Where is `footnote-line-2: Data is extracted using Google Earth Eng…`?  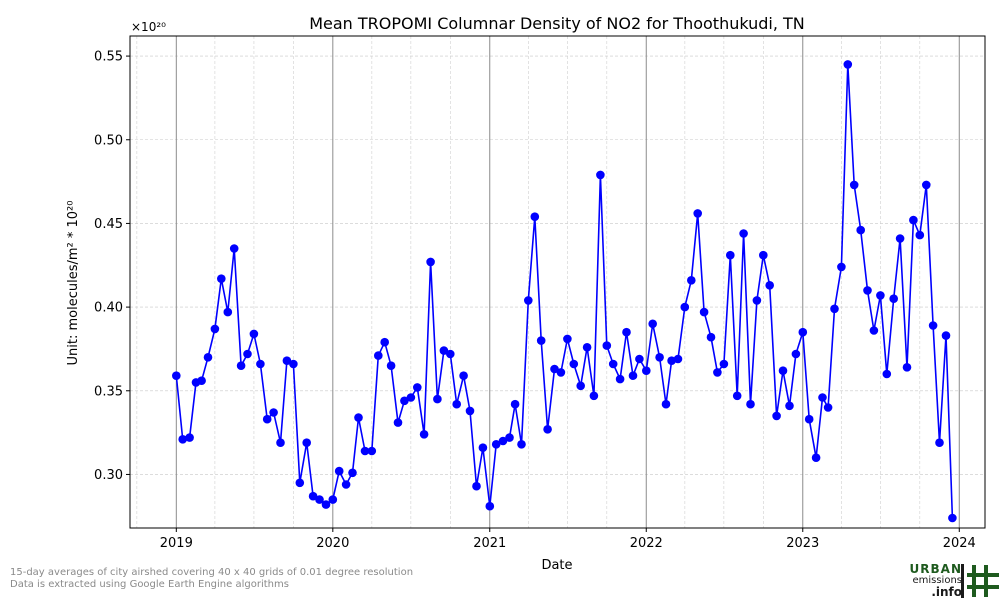
footnote-line-2: Data is extracted using Google Earth Eng… is located at coordinates (149, 584).